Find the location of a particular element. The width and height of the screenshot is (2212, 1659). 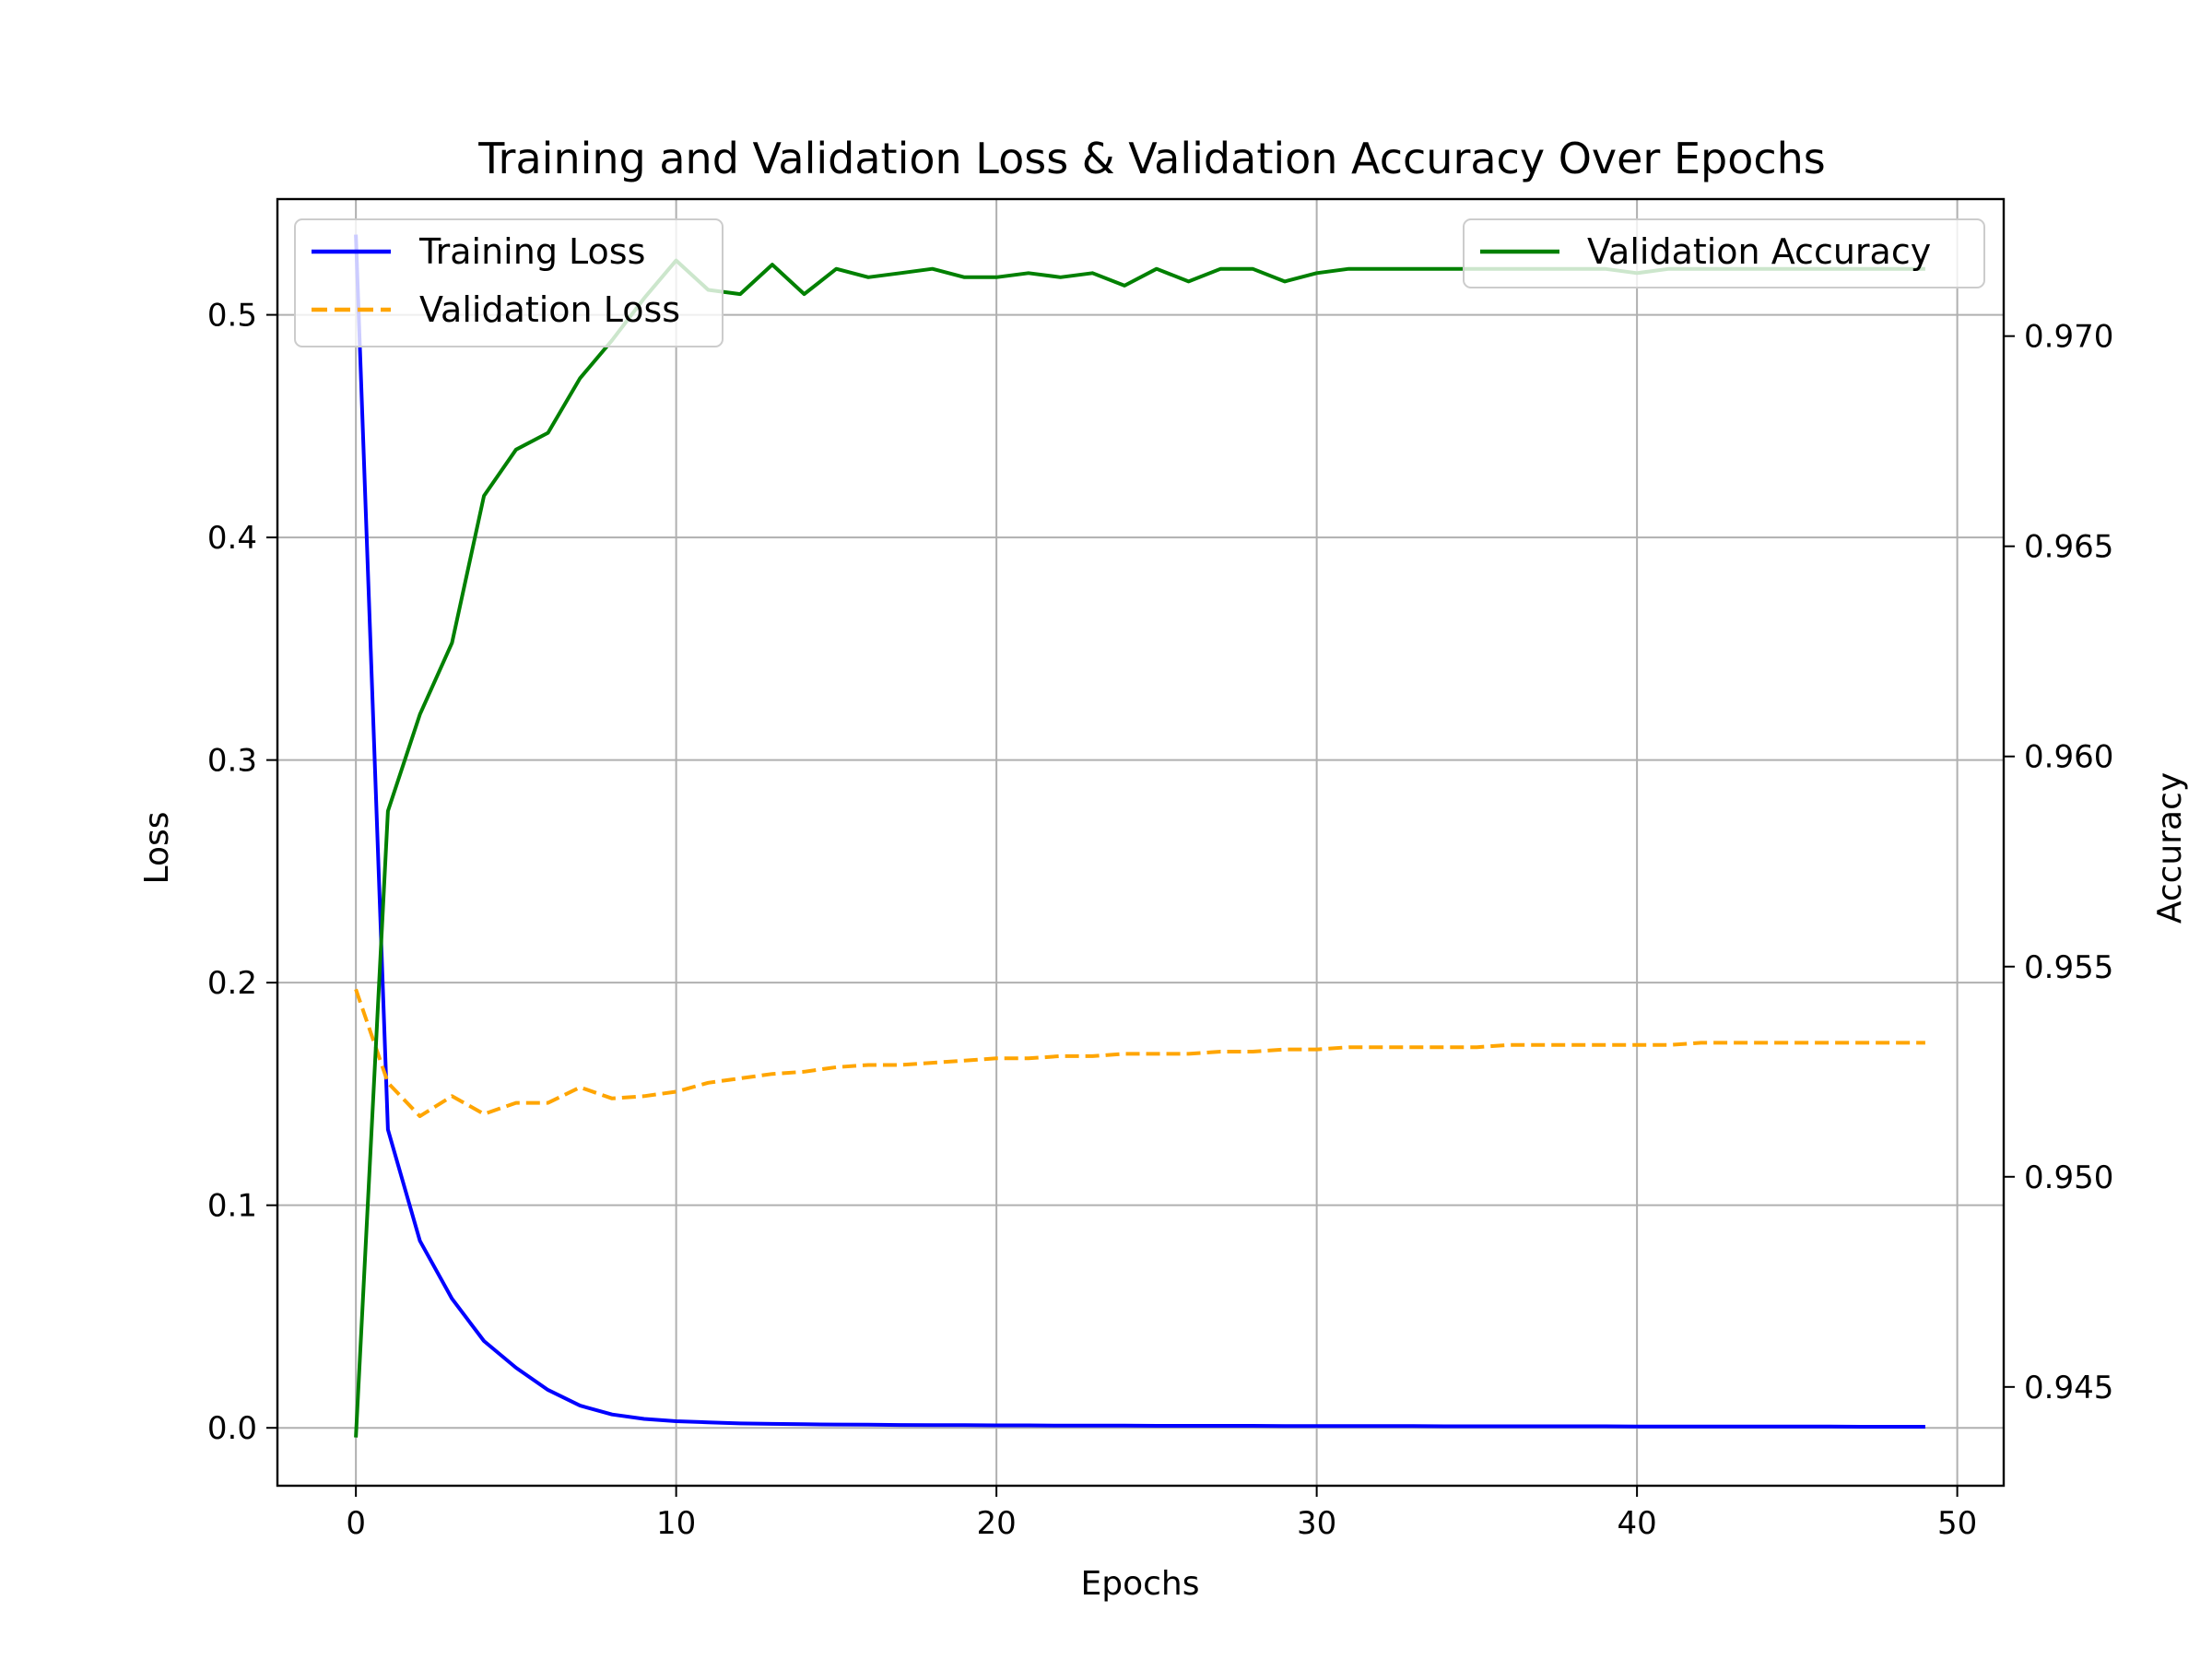

y-tick-label: 0.0 is located at coordinates (232, 1428).